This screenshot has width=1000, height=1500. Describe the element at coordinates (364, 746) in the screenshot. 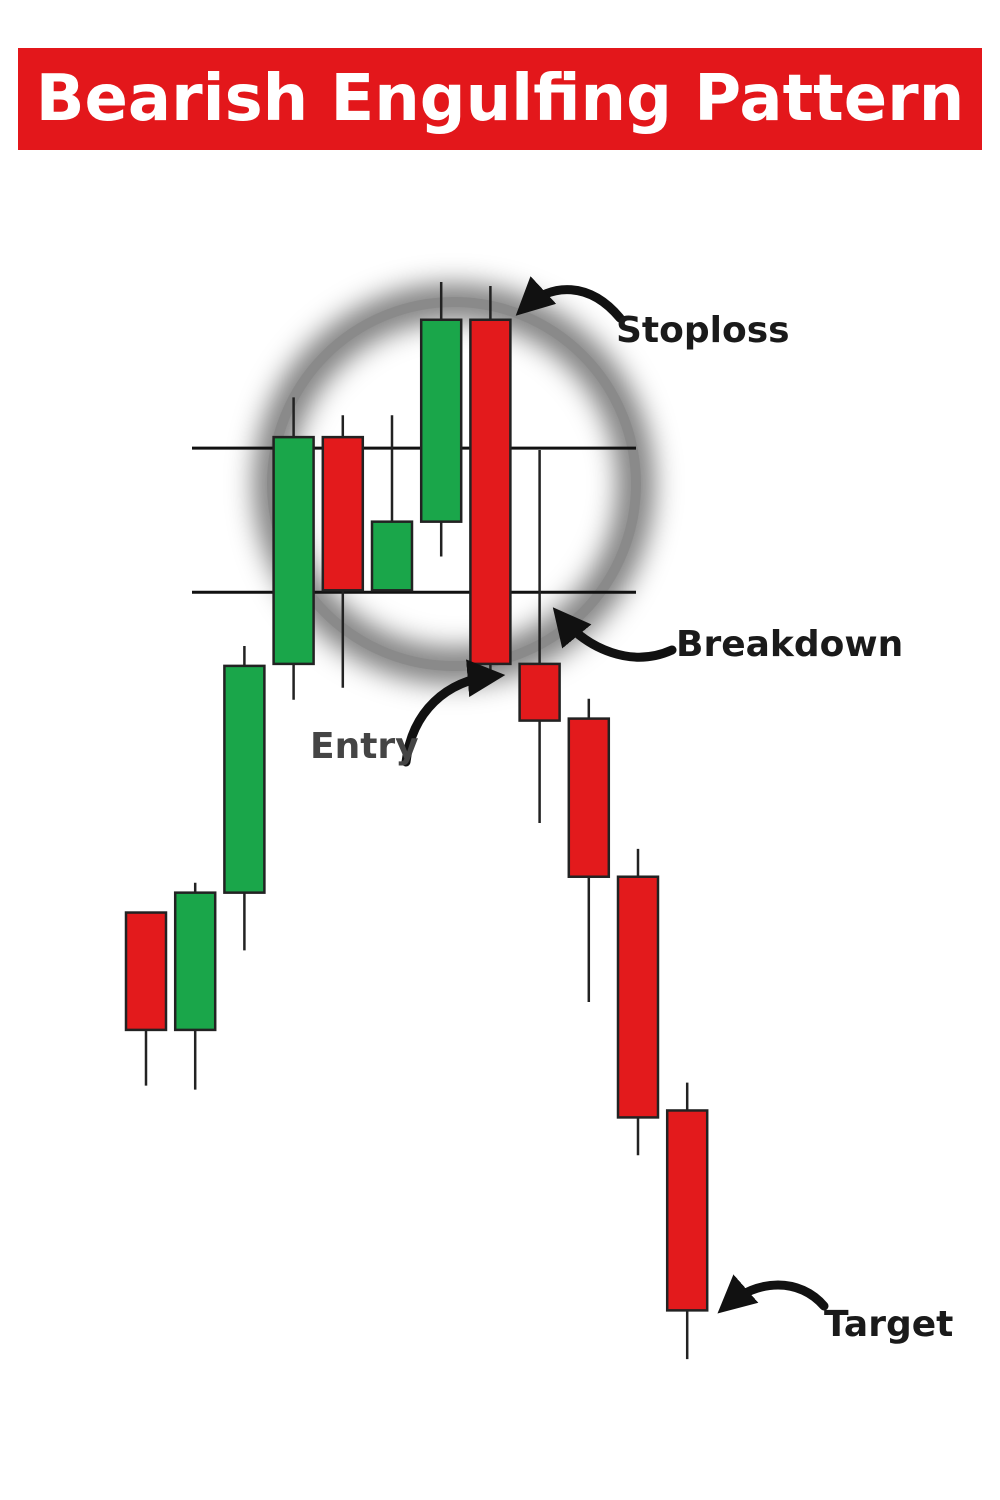

I see `entry-label: Entry` at that location.